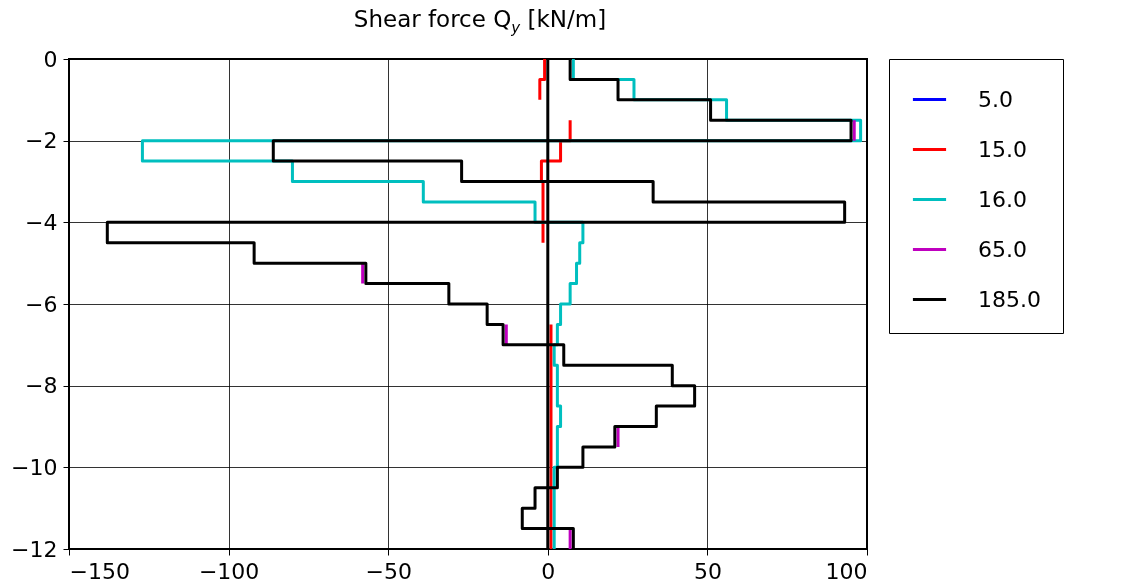  I want to click on x-tick-label: −50, so click(388, 569).